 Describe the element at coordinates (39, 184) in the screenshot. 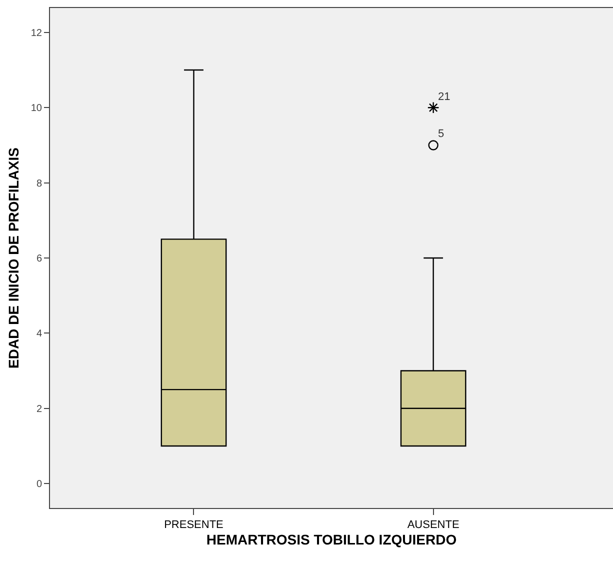

I see `y-tick-label: 8` at that location.